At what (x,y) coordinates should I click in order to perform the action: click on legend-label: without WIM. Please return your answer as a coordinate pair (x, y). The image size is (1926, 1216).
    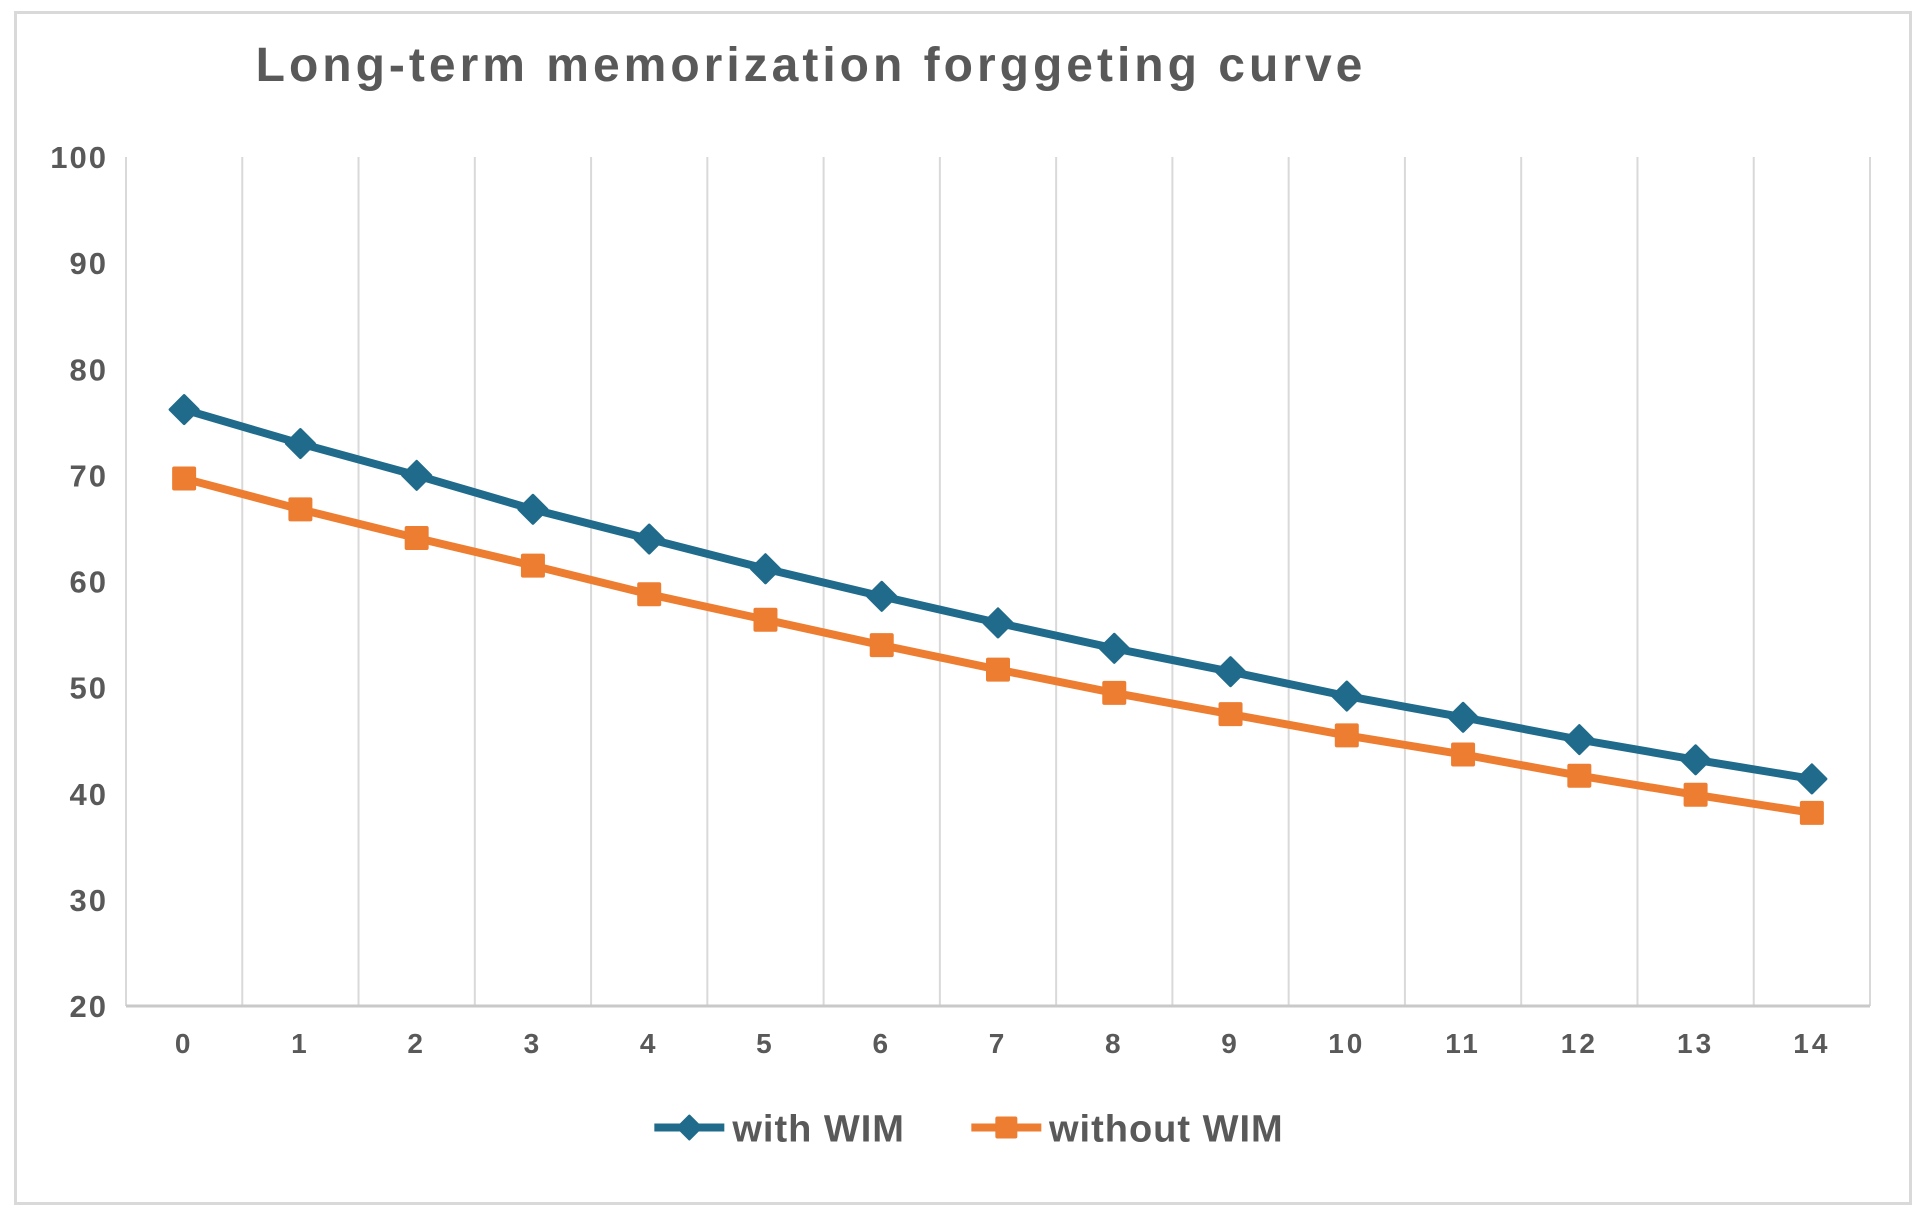
    Looking at the image, I should click on (1166, 1129).